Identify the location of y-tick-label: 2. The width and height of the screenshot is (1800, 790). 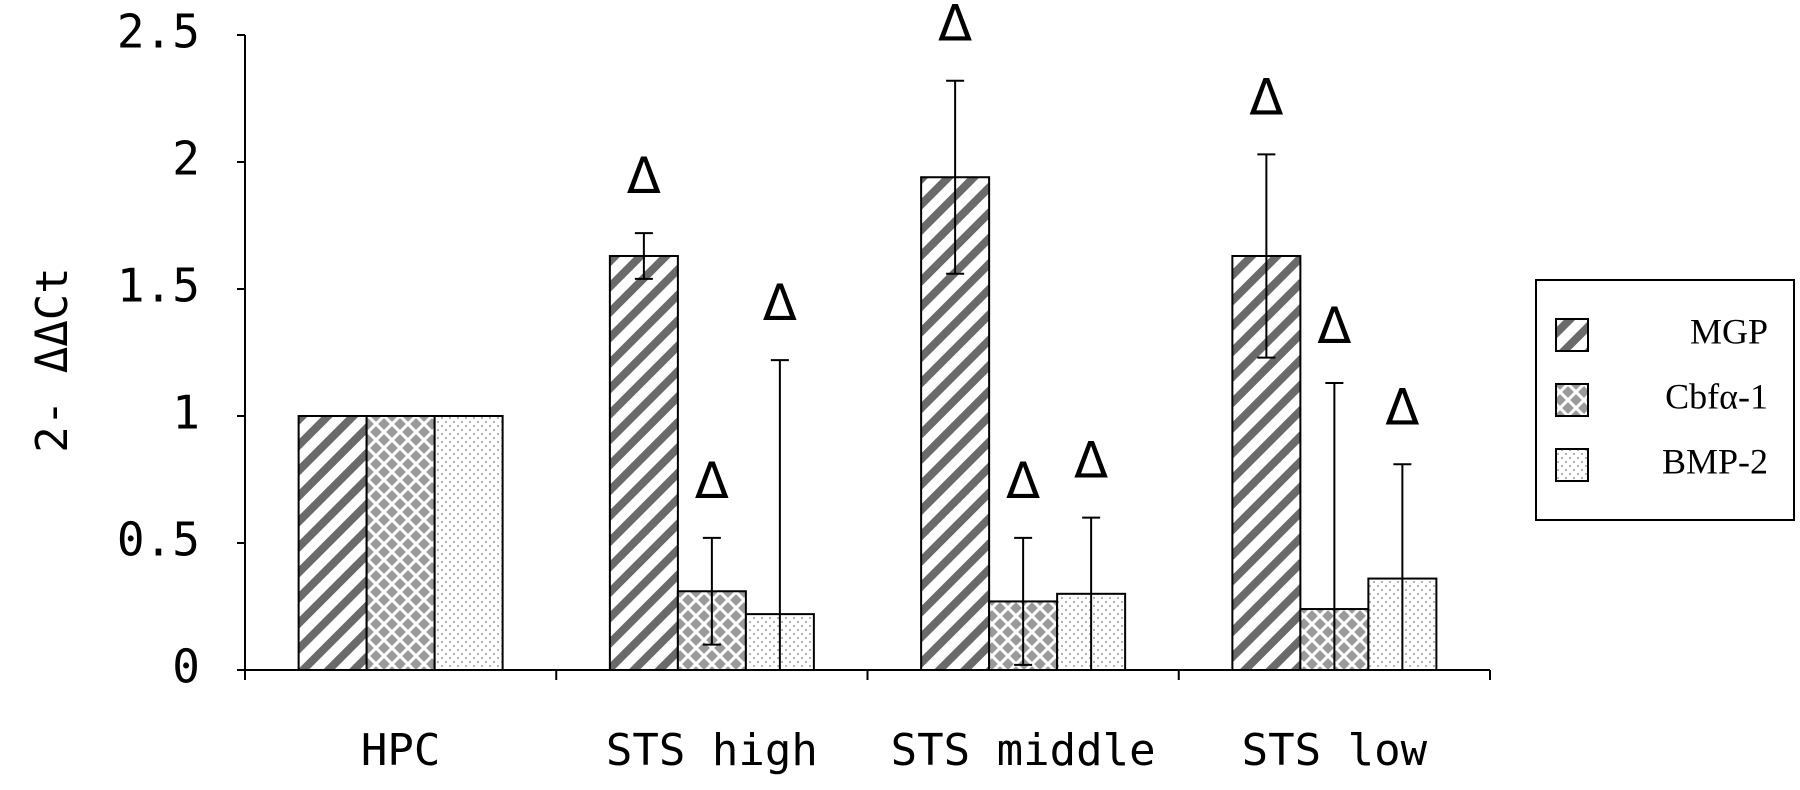
(186, 159).